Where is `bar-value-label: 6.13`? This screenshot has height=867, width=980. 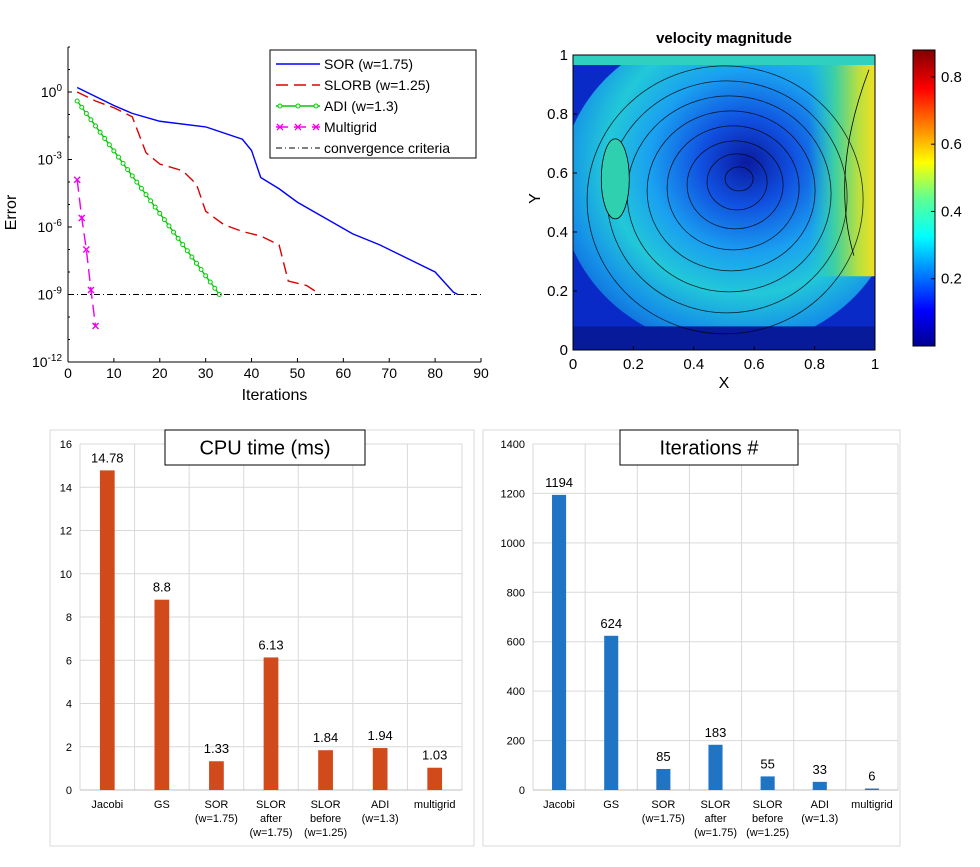 bar-value-label: 6.13 is located at coordinates (270, 644).